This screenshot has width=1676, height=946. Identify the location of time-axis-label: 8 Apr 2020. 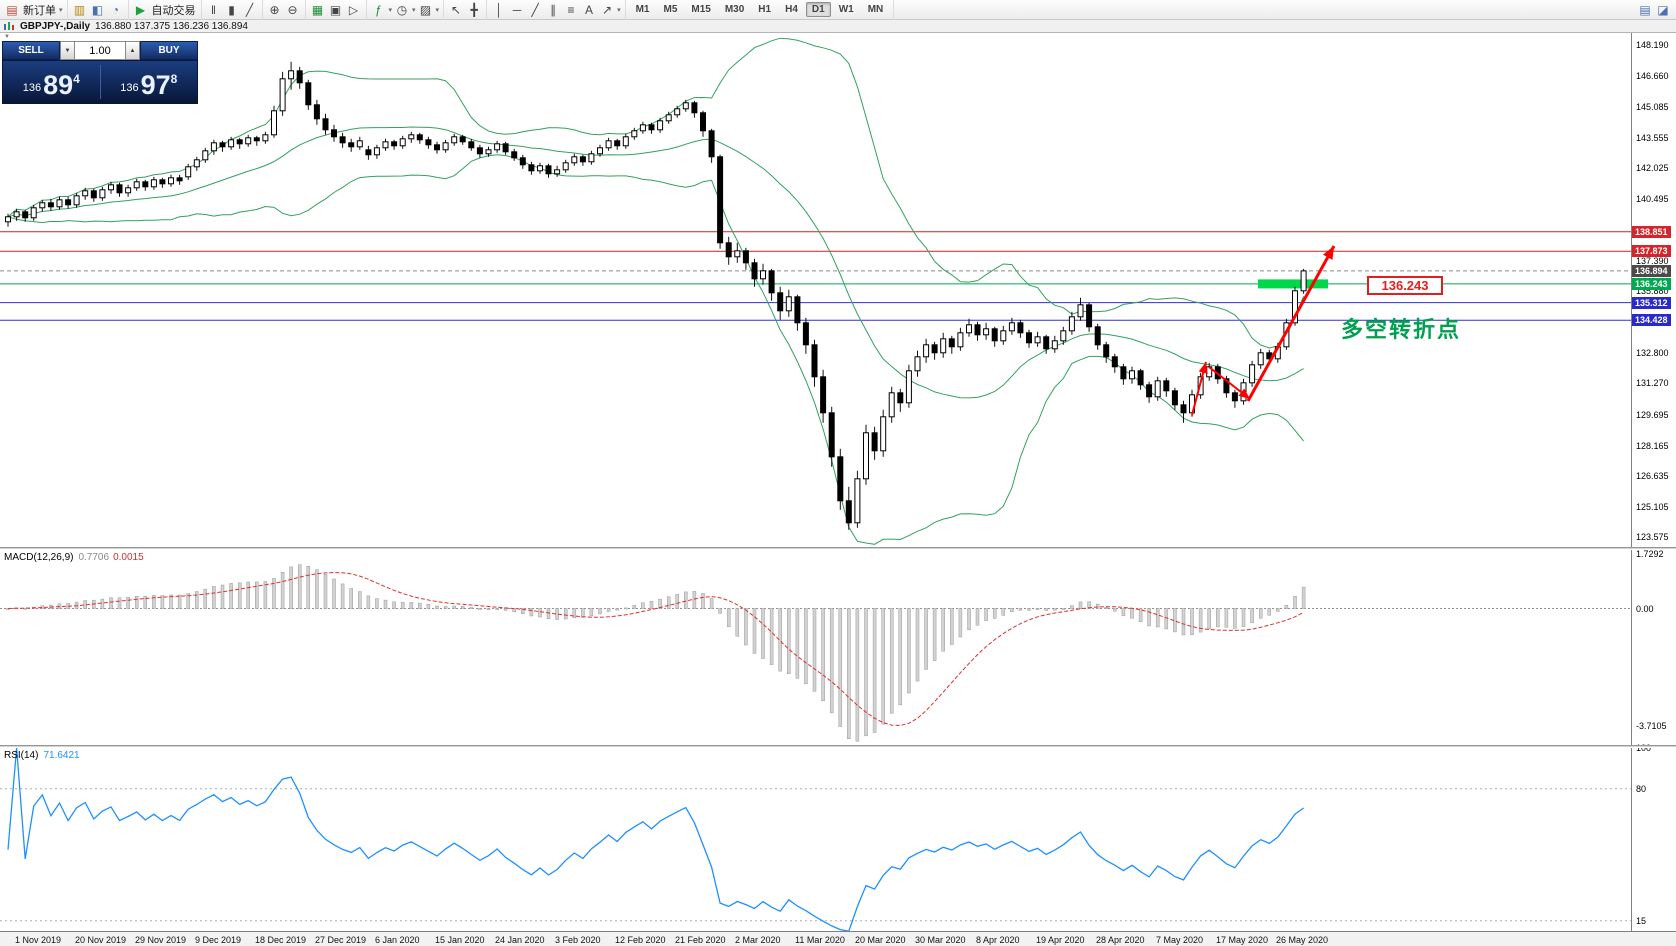
(998, 940).